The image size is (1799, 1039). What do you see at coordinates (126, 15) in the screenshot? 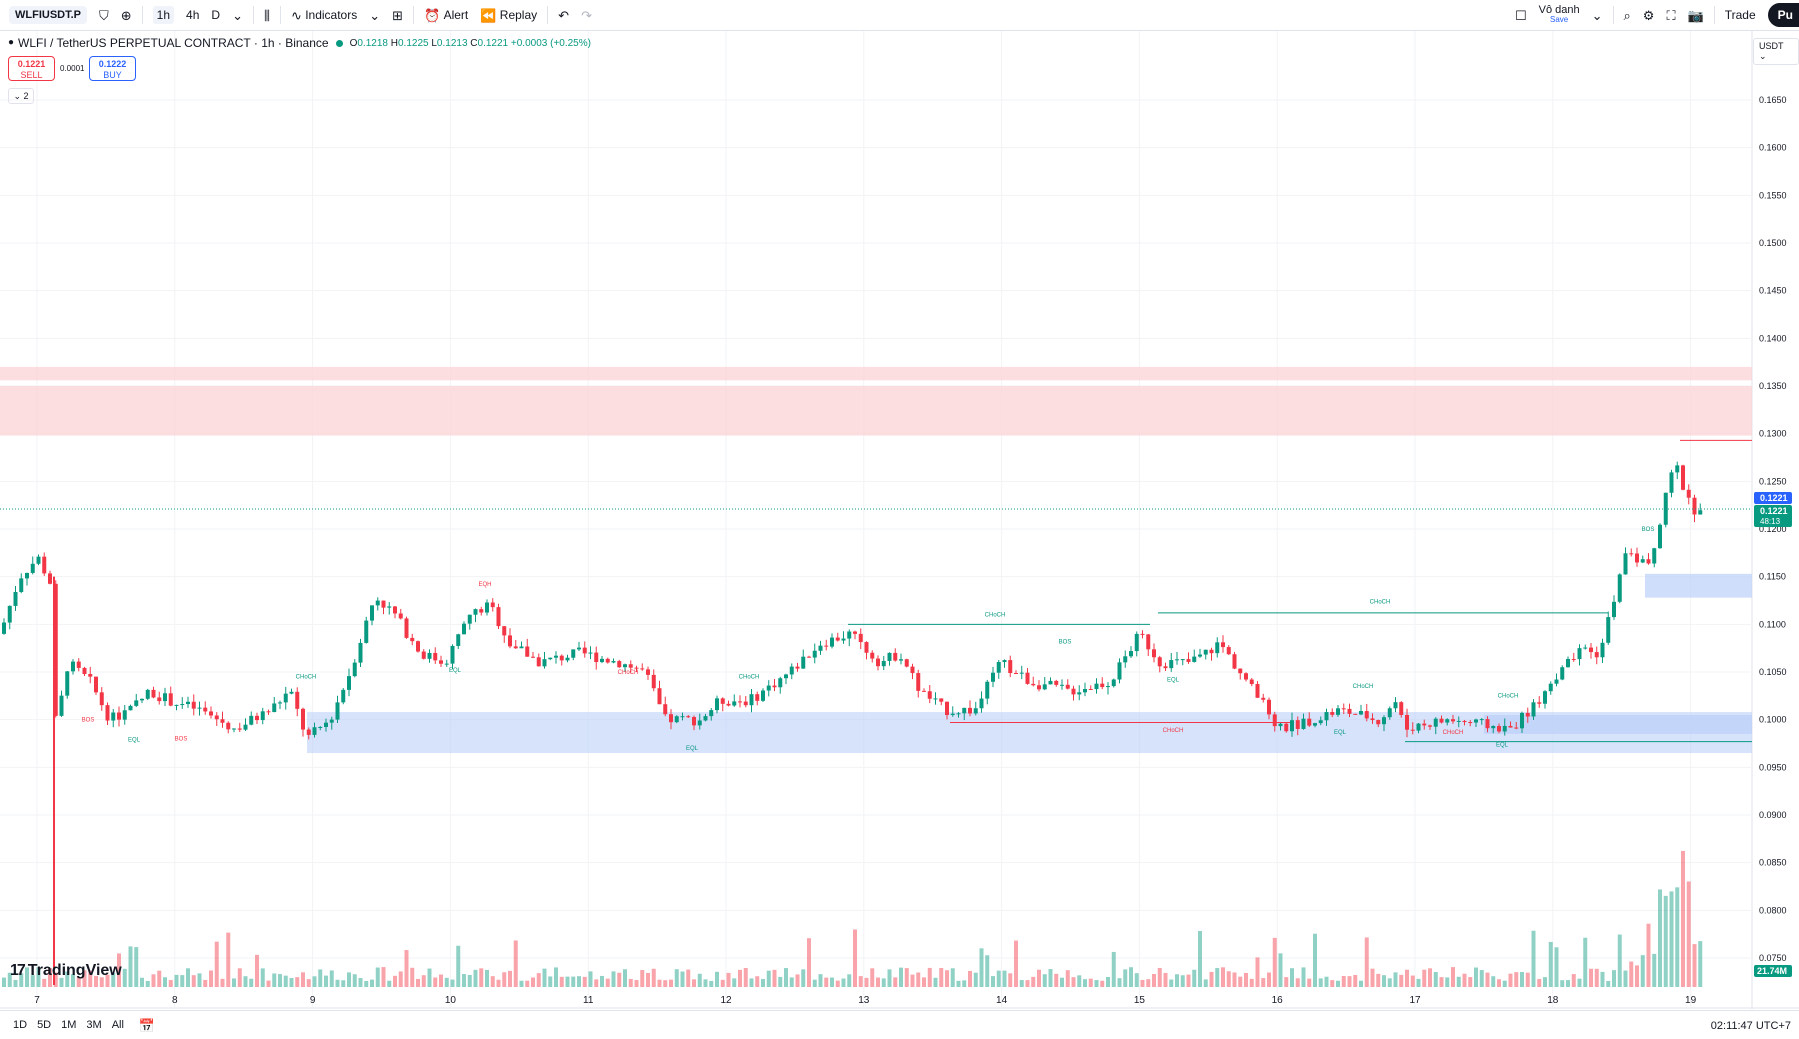
I see `compare-add-icon: ⊕` at bounding box center [126, 15].